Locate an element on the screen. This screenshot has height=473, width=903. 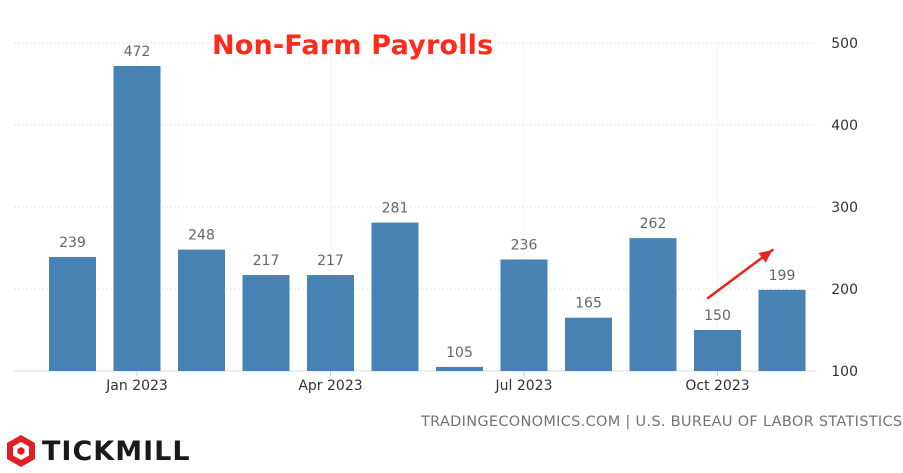
data-label: 199 is located at coordinates (782, 276).